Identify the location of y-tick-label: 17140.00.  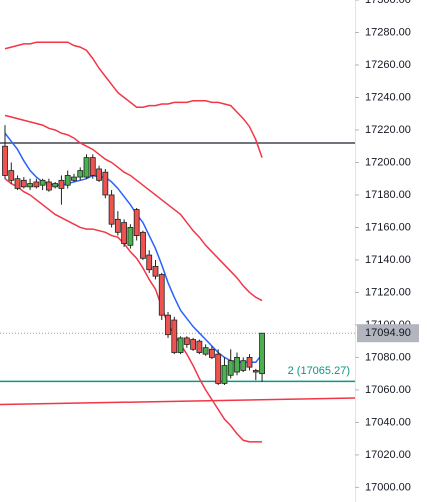
(388, 260).